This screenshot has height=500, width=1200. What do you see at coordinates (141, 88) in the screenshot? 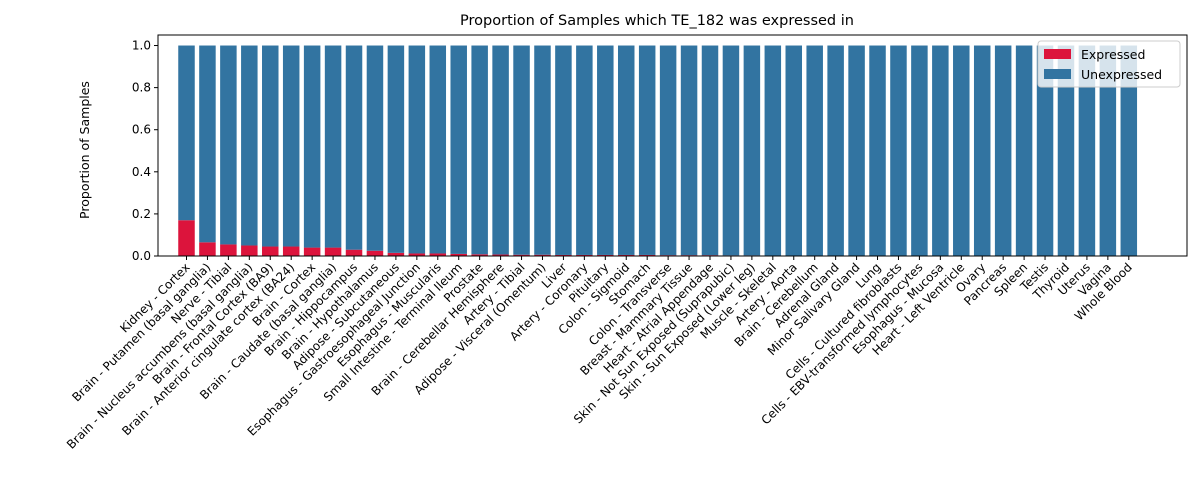
I see `y-tick-label: 0.8` at bounding box center [141, 88].